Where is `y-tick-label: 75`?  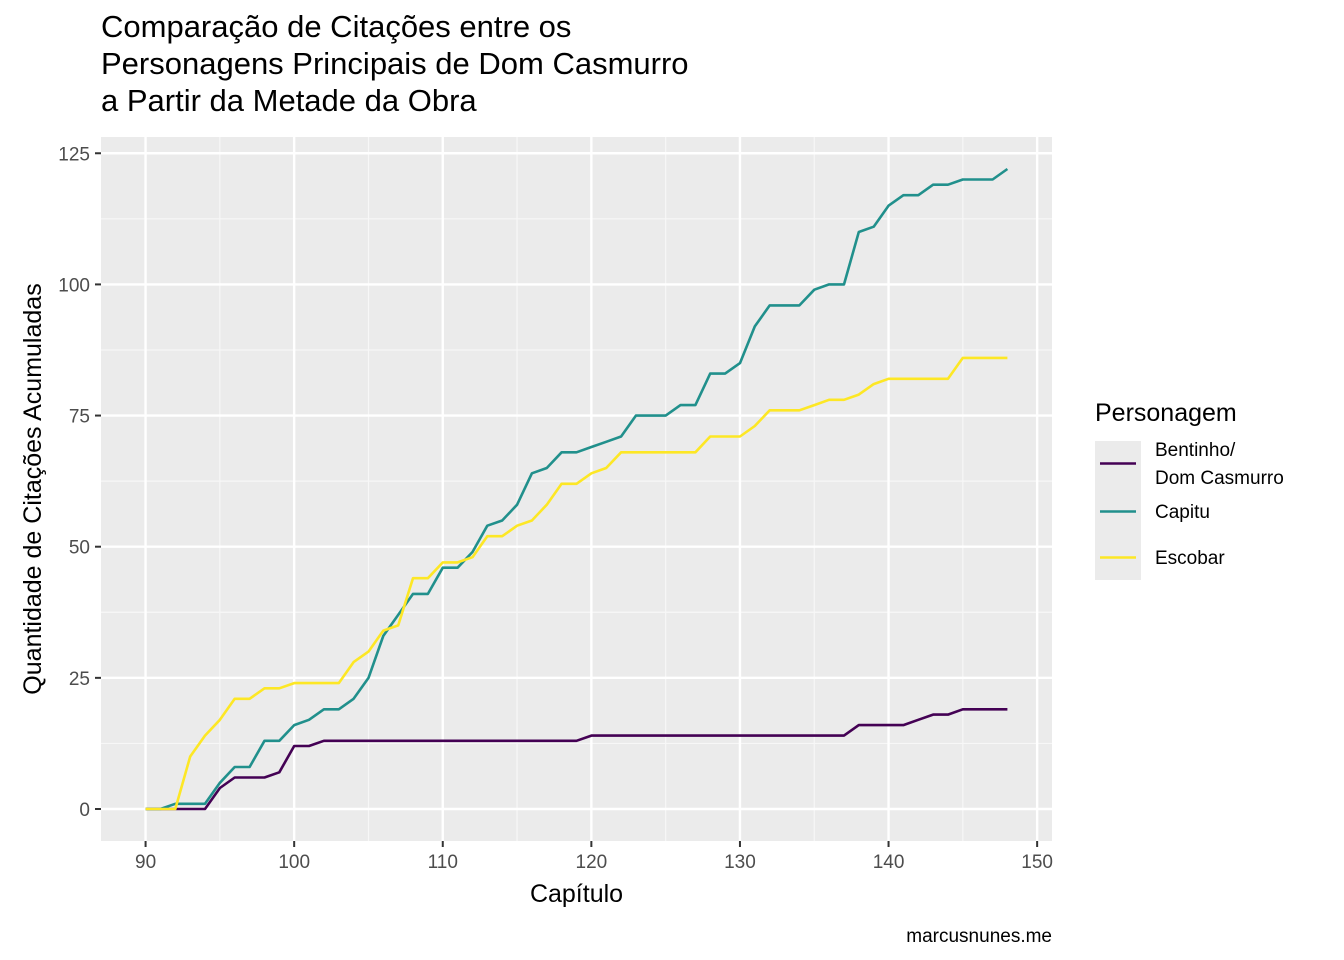 y-tick-label: 75 is located at coordinates (79, 417).